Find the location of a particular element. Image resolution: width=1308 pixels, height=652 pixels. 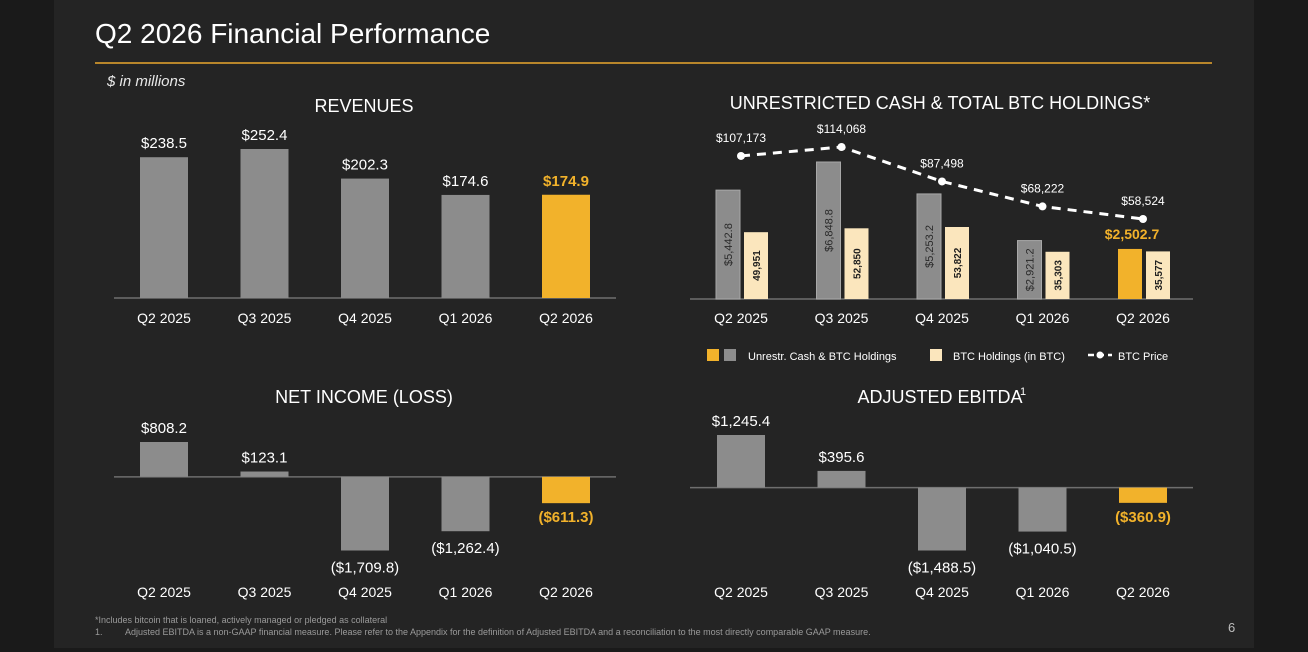

adj_ebitda-category-2: Q3 2025 is located at coordinates (842, 592).